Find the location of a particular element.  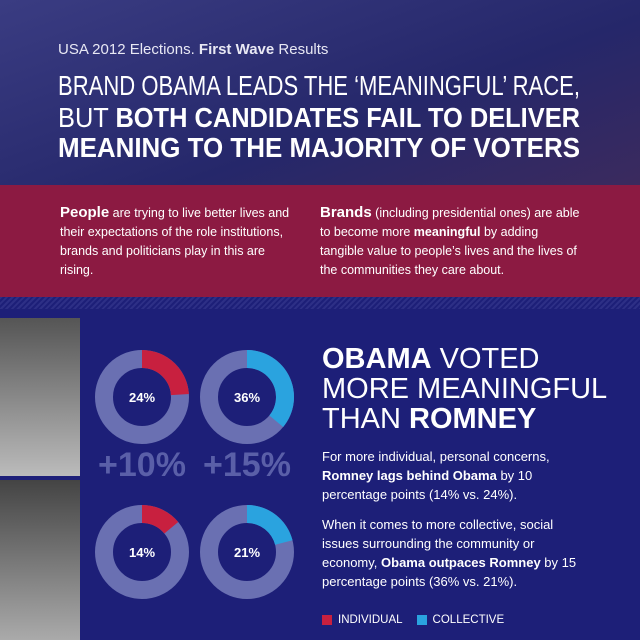

header-intro: USA 2012 Elections. First Wave Results is located at coordinates (193, 49).